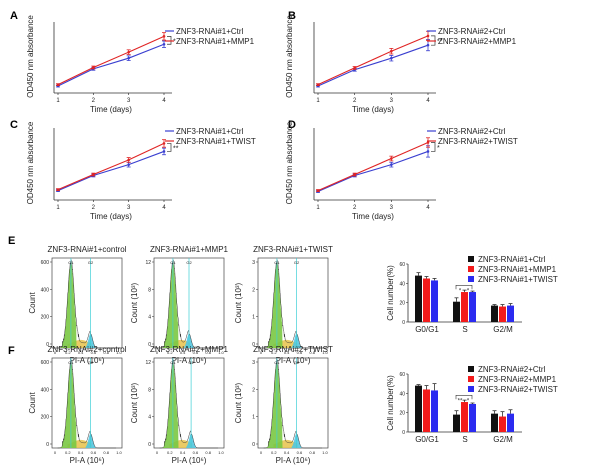  I want to click on histogram-title: ZNF3-RNAi#1+MMP1, so click(189, 249).